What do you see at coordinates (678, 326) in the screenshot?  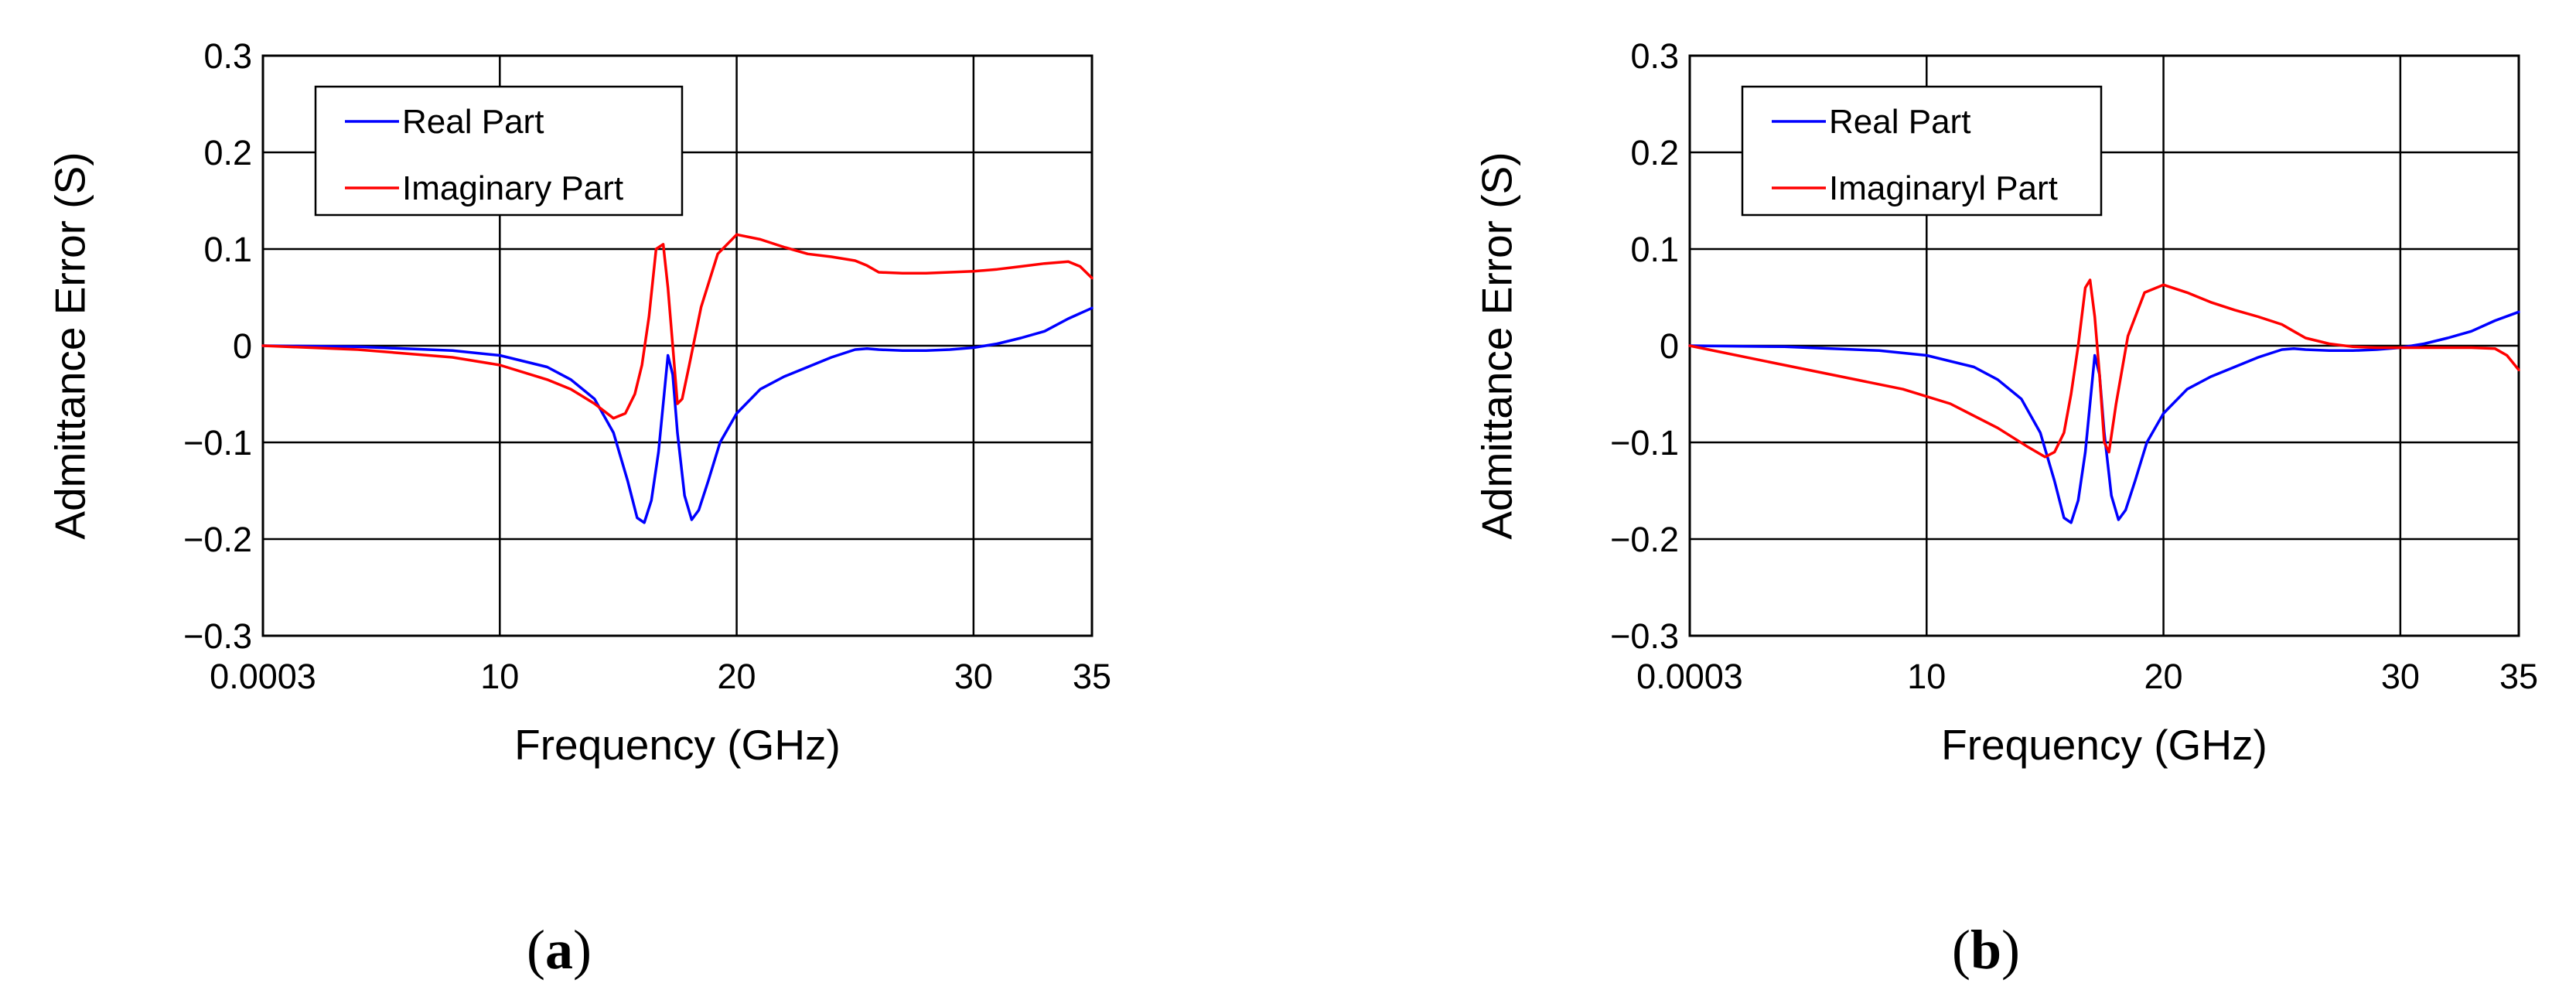 I see `series-line-imaginary-part` at bounding box center [678, 326].